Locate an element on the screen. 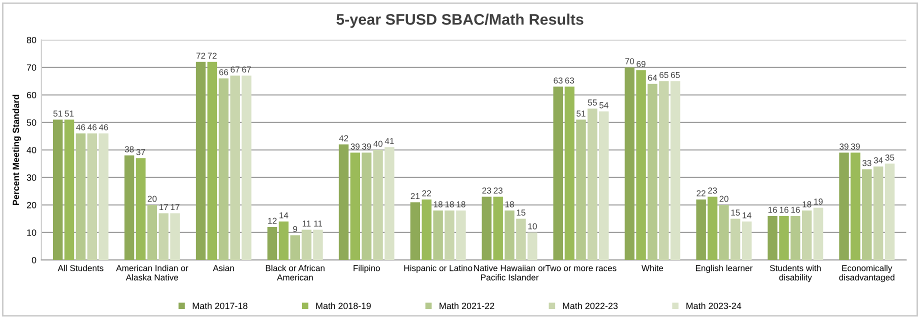 Image resolution: width=920 pixels, height=319 pixels. data-label: 51 is located at coordinates (69, 113).